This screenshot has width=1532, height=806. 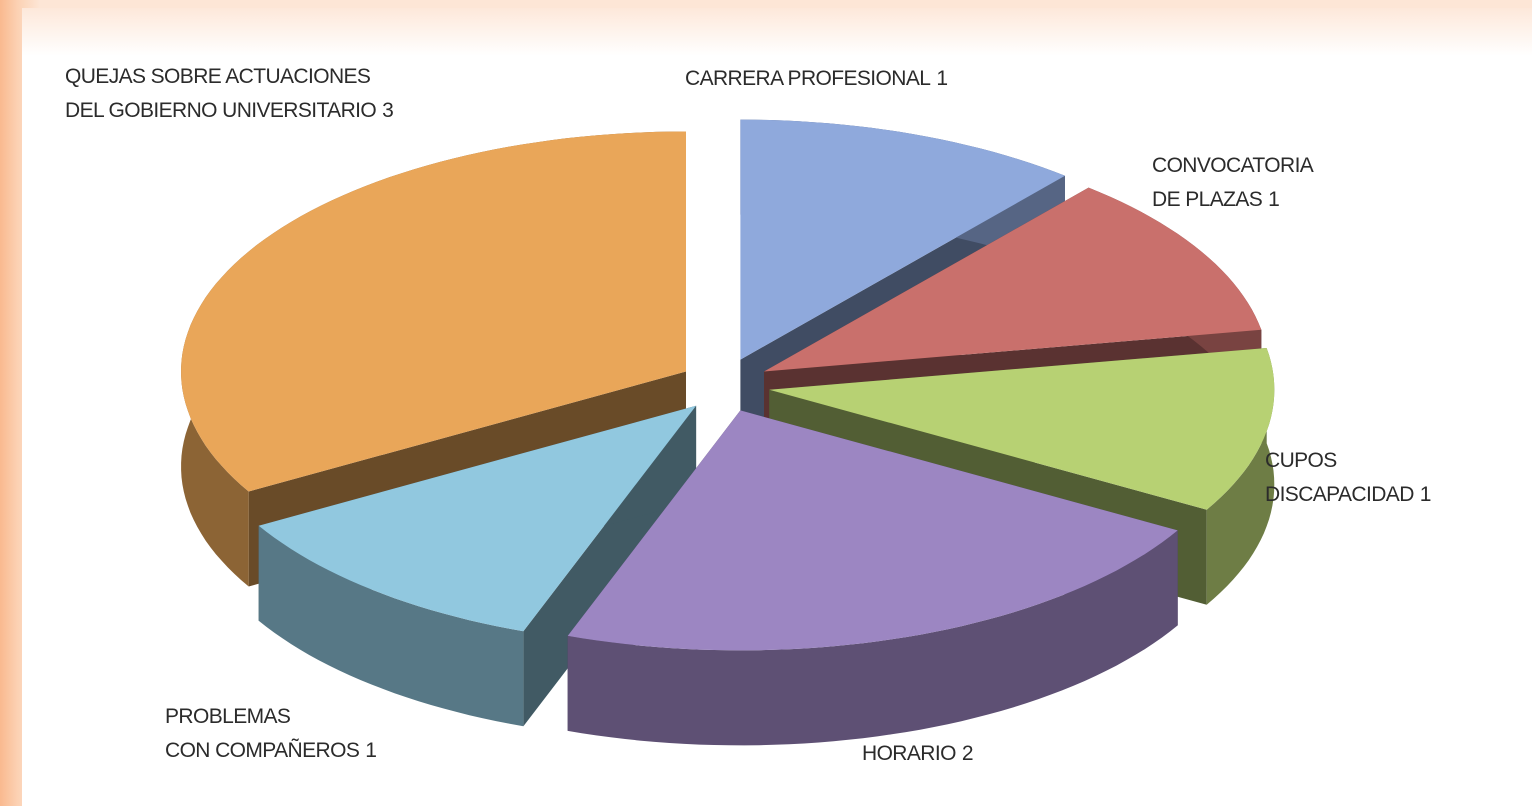 I want to click on label-line: QUEJAS SOBRE ACTUACIONES, so click(x=218, y=76).